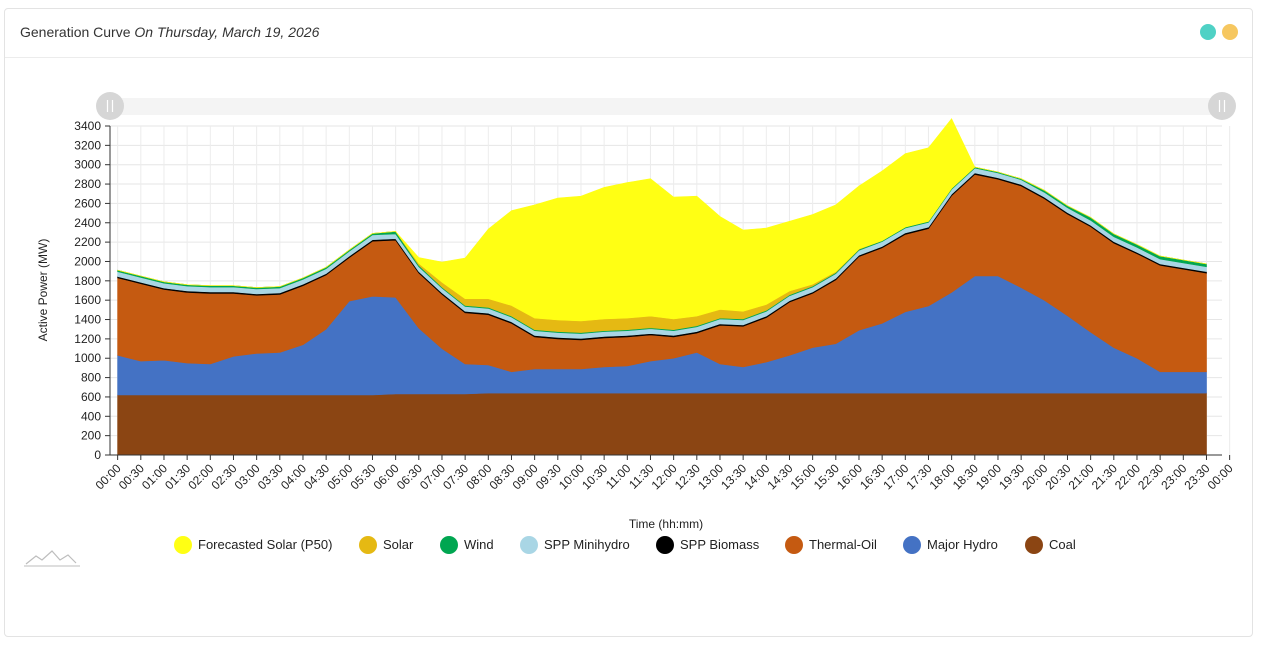 The image size is (1262, 645). What do you see at coordinates (270, 476) in the screenshot?
I see `x-tick-label: 03:30` at bounding box center [270, 476].